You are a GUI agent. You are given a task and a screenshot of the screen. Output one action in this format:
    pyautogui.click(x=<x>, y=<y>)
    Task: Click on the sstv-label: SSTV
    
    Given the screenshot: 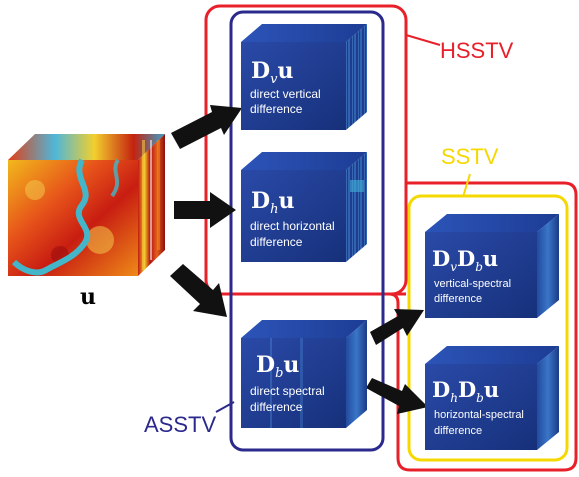 What is the action you would take?
    pyautogui.click(x=470, y=156)
    